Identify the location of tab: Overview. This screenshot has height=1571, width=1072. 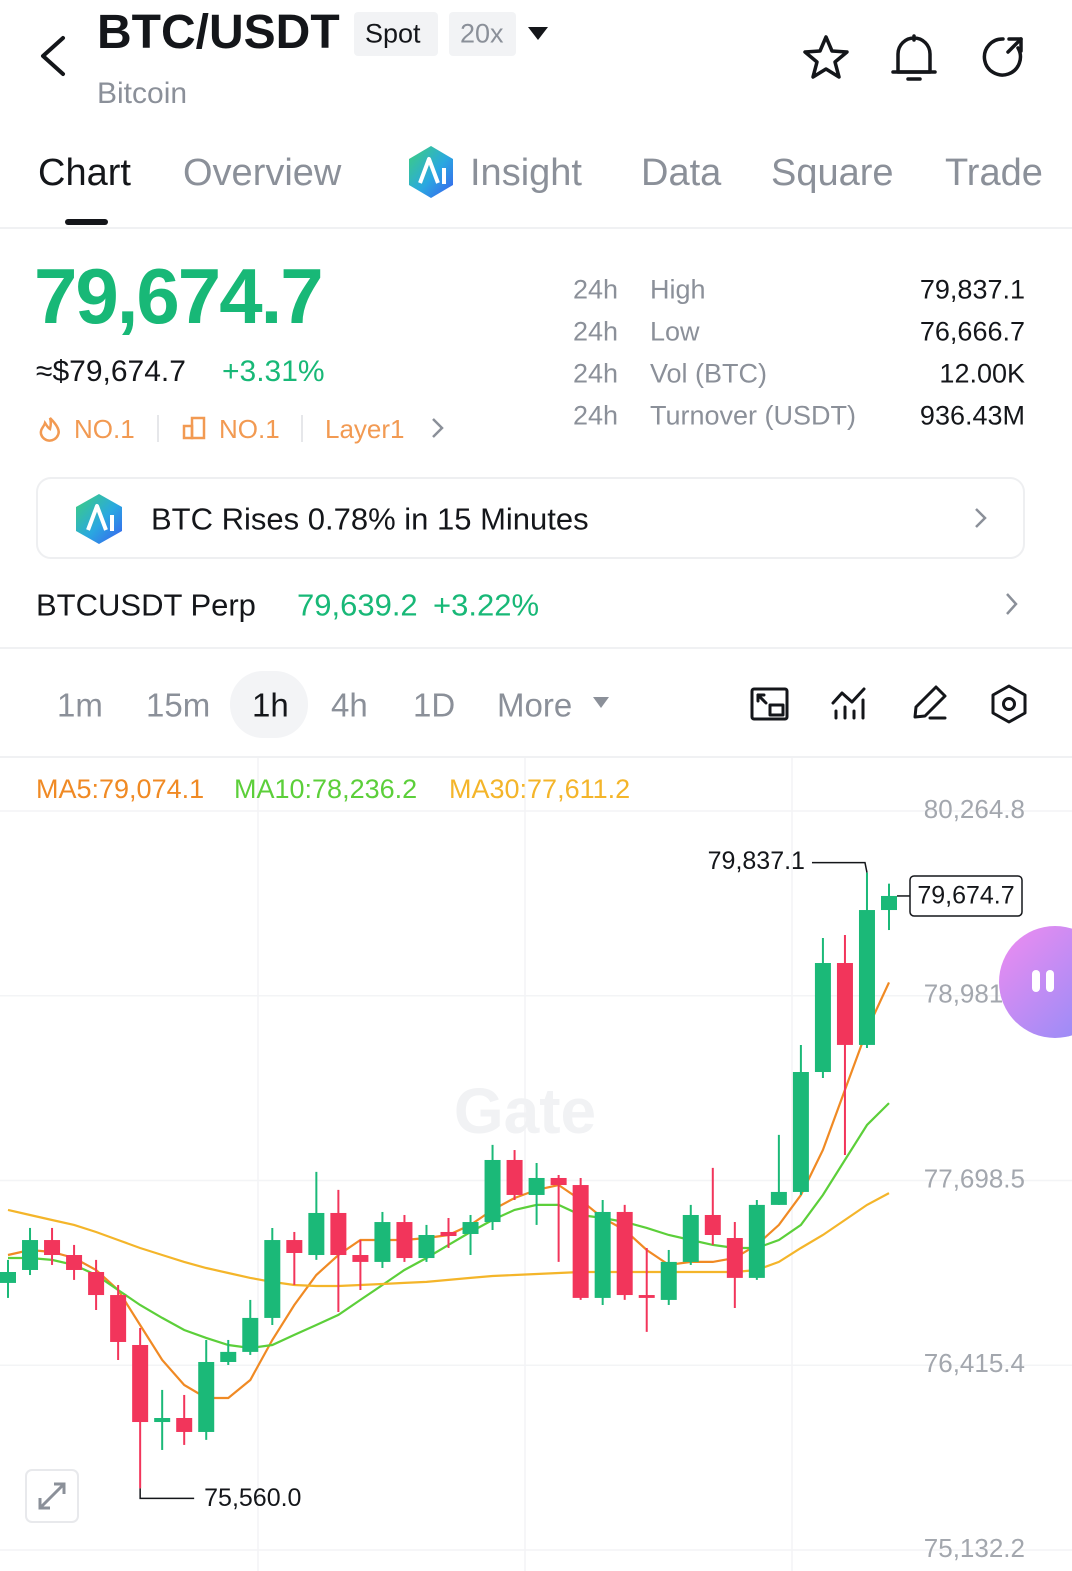
(262, 173).